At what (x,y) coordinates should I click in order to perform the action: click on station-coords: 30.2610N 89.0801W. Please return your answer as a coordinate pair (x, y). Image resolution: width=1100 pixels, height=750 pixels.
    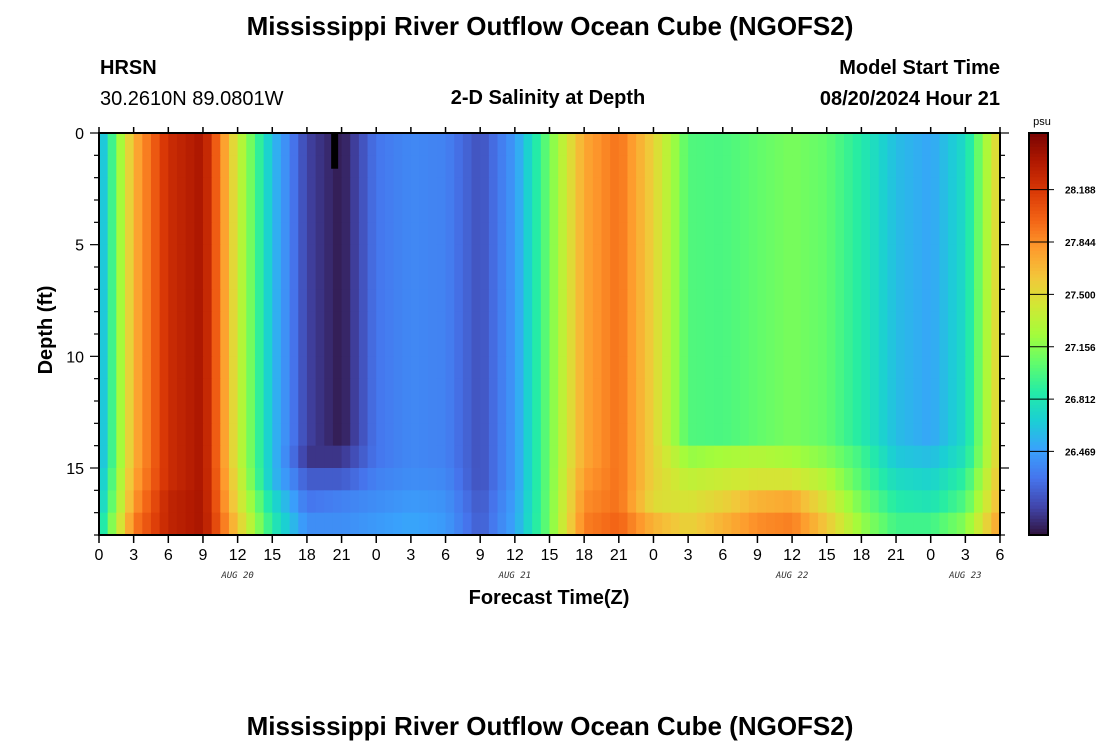
    Looking at the image, I should click on (192, 99).